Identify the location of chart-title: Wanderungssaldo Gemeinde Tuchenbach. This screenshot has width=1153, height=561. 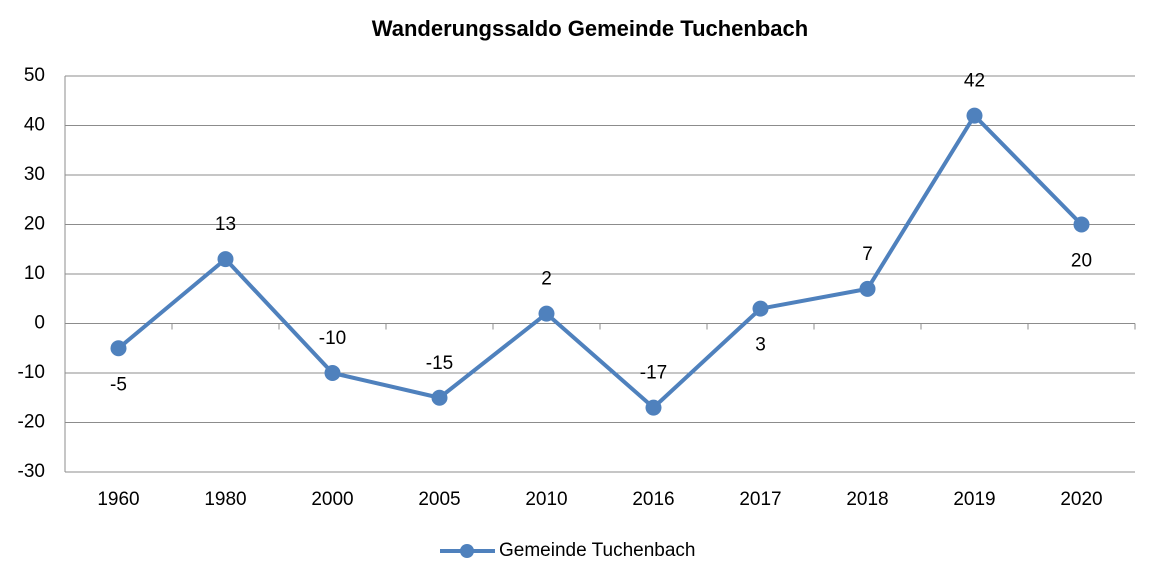
(590, 28).